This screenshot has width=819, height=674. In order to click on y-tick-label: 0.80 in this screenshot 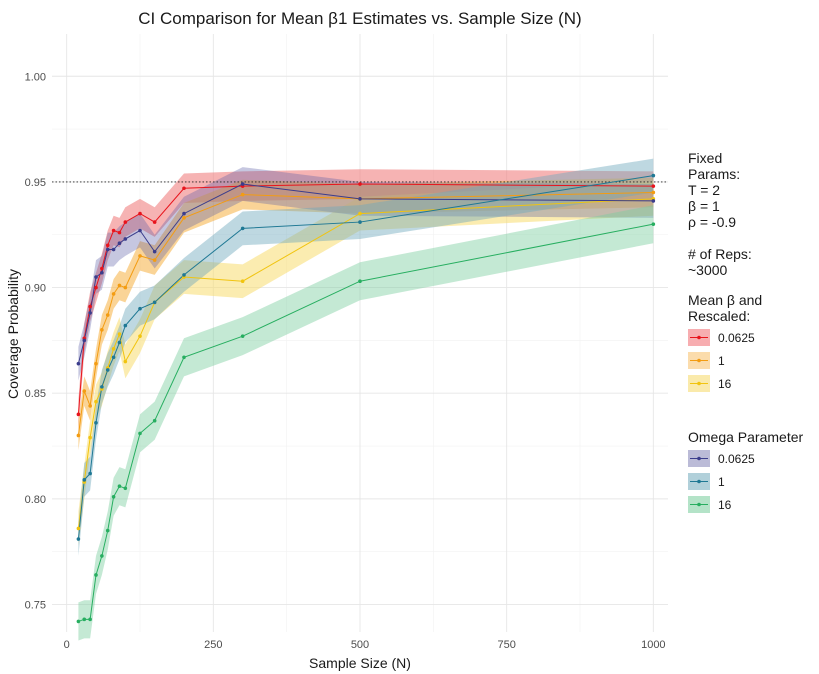, I will do `click(35, 500)`.